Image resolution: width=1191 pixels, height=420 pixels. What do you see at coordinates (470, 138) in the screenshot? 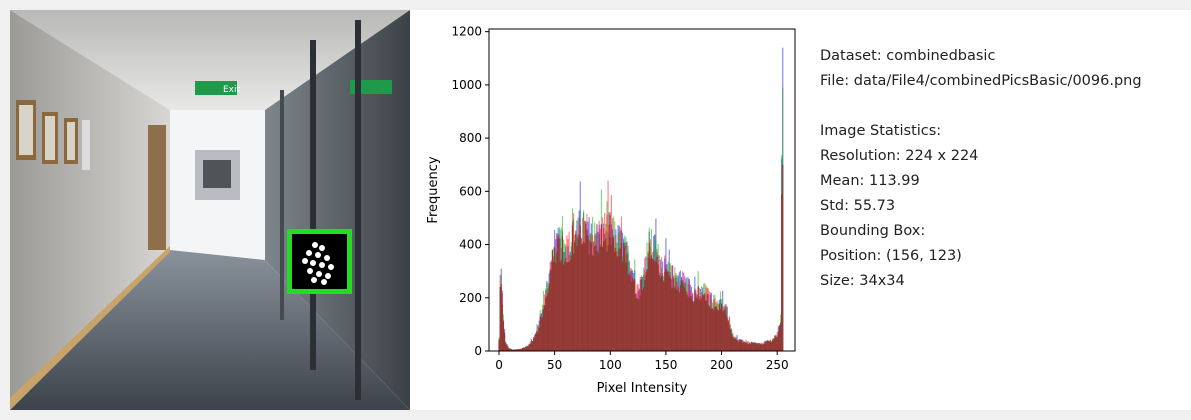
I see `y-tick-label: 800` at bounding box center [470, 138].